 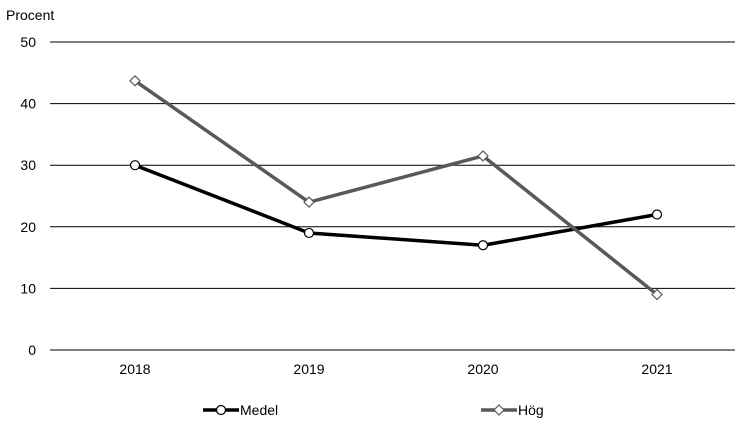 I want to click on y-tick-label: 10, so click(x=28, y=288).